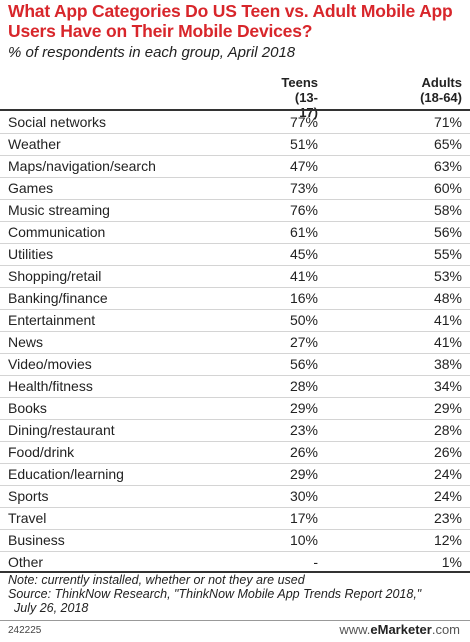  Describe the element at coordinates (27, 518) in the screenshot. I see `category-label: Travel` at that location.